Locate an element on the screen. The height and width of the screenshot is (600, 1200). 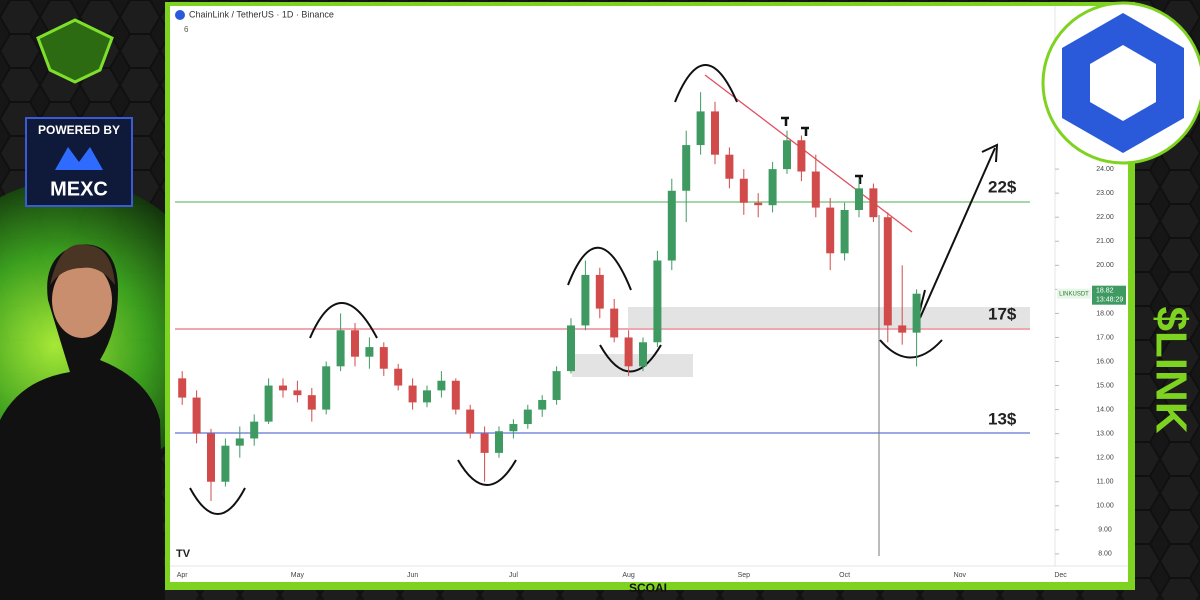
y-tick-label: 21.00 is located at coordinates (1105, 241).